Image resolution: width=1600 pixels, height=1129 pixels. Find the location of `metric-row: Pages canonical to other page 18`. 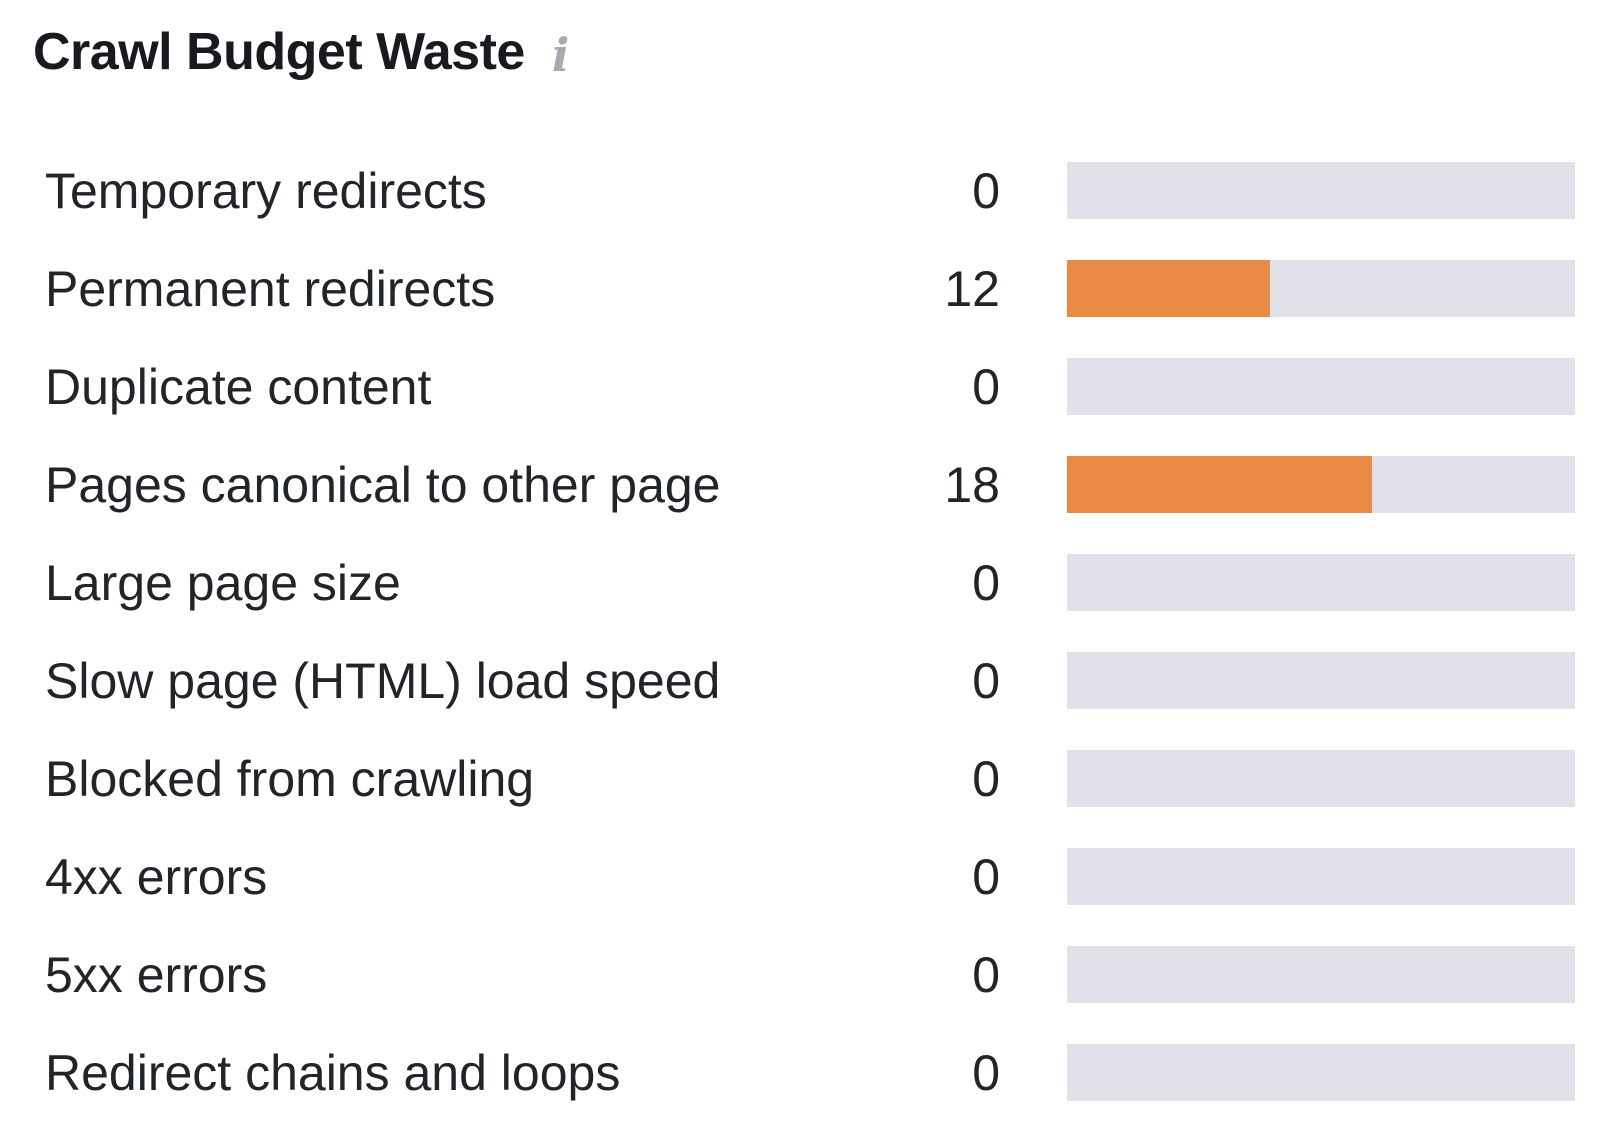

metric-row: Pages canonical to other page 18 is located at coordinates (810, 485).